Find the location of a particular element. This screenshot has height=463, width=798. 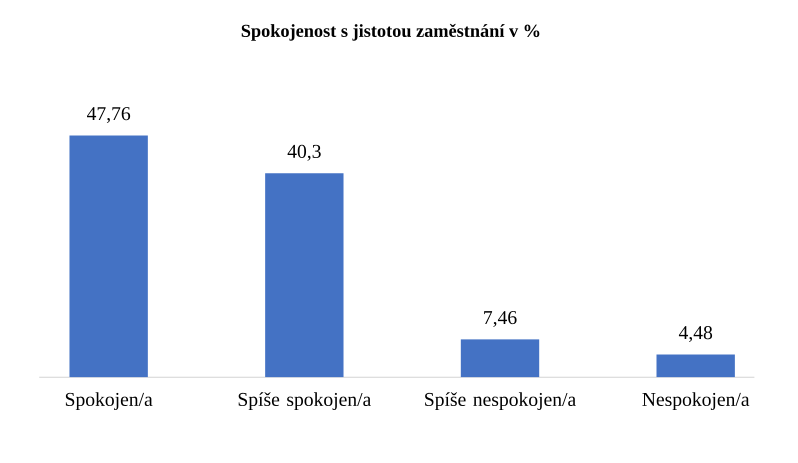

data-label: 7,46 is located at coordinates (500, 318).